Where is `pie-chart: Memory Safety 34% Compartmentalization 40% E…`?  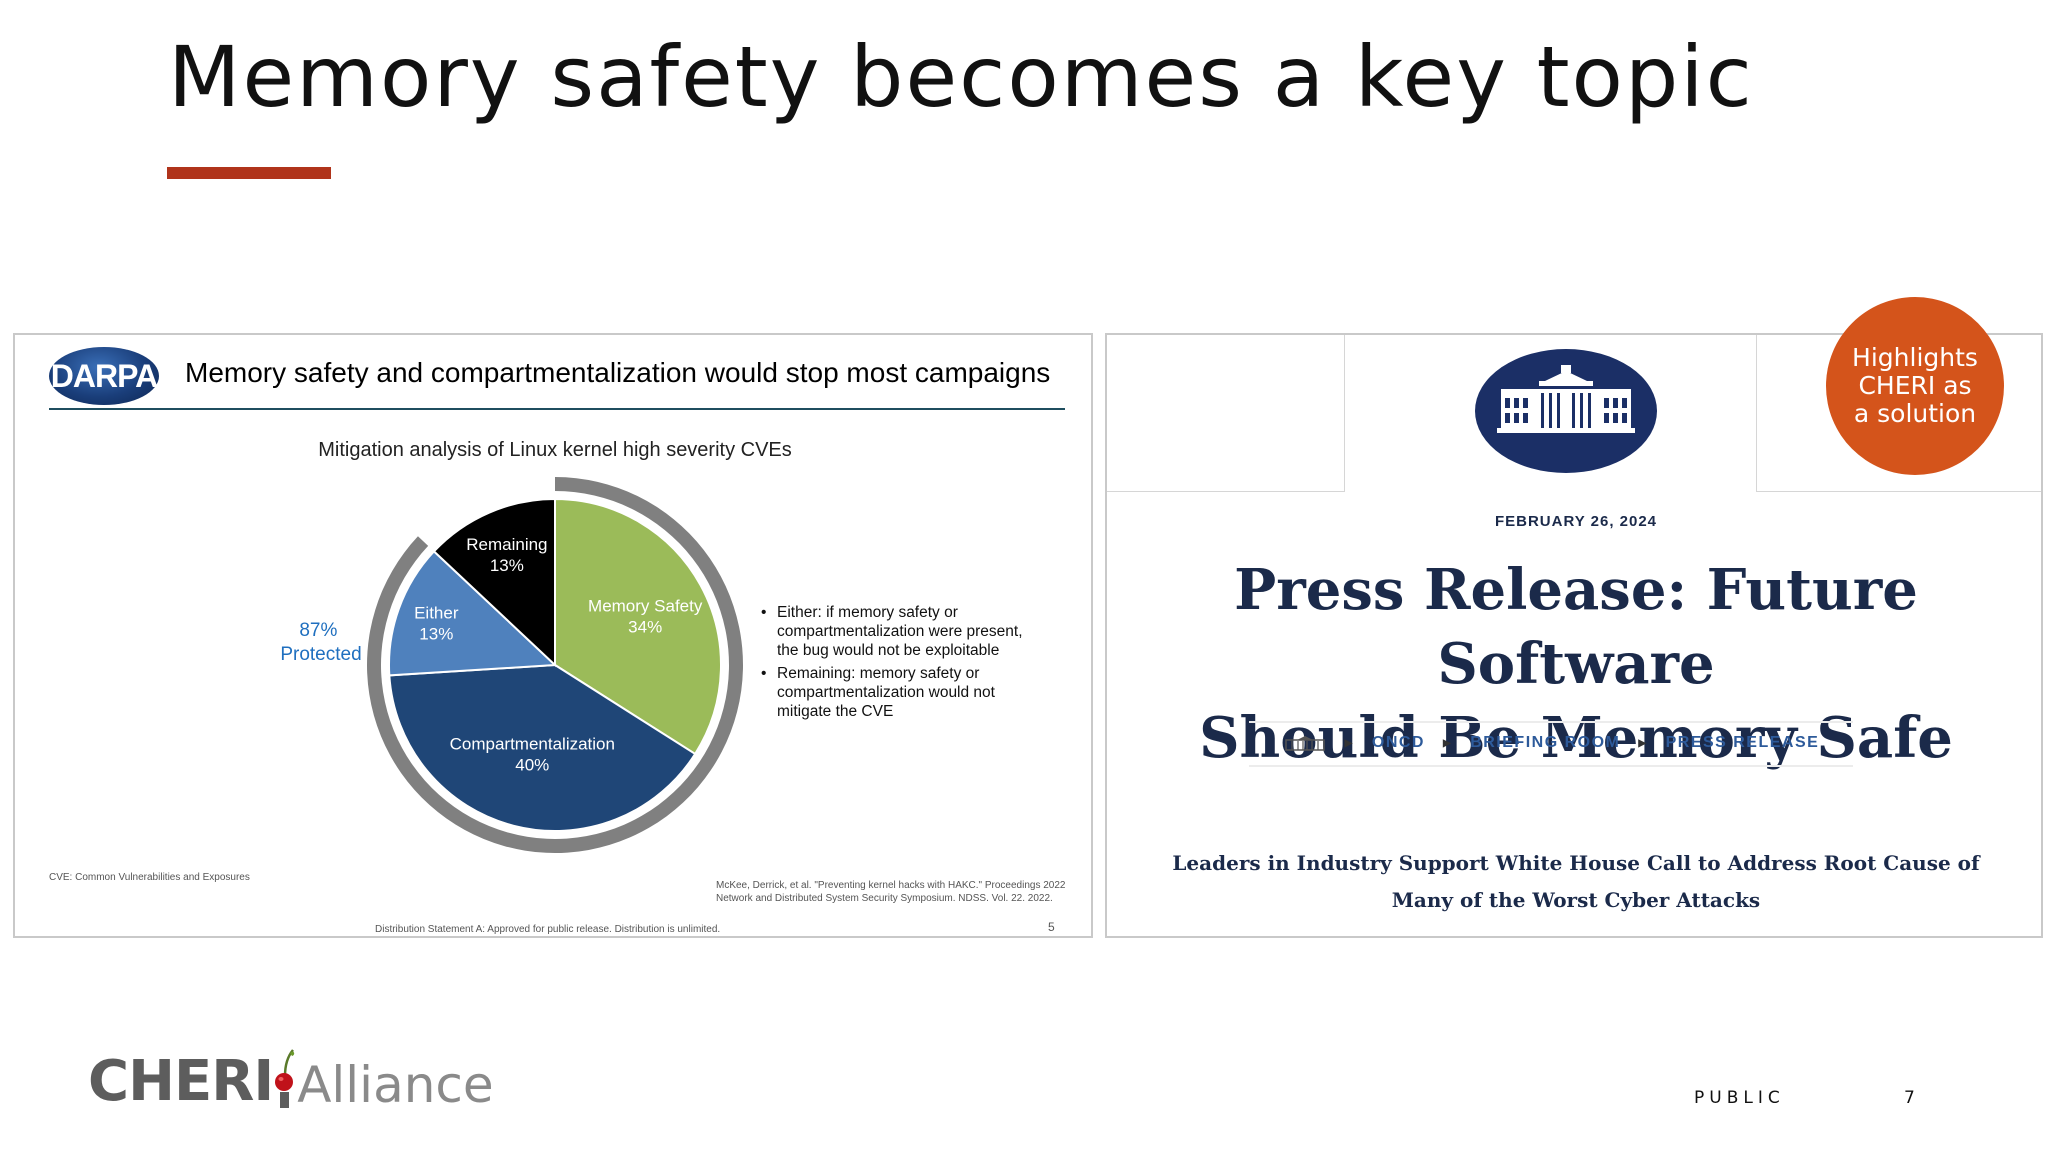 pie-chart: Memory Safety 34% Compartmentalization 40% E… is located at coordinates (511, 665).